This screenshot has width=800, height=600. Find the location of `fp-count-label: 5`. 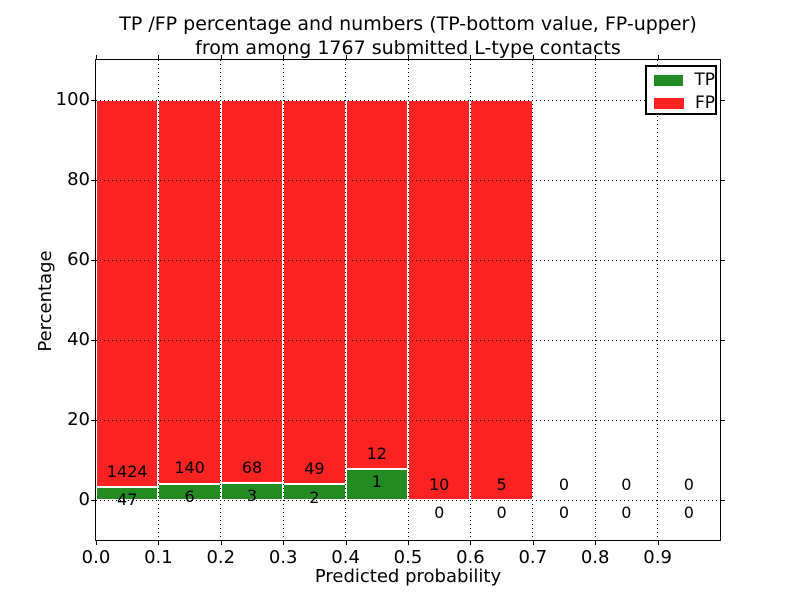

fp-count-label: 5 is located at coordinates (501, 484).